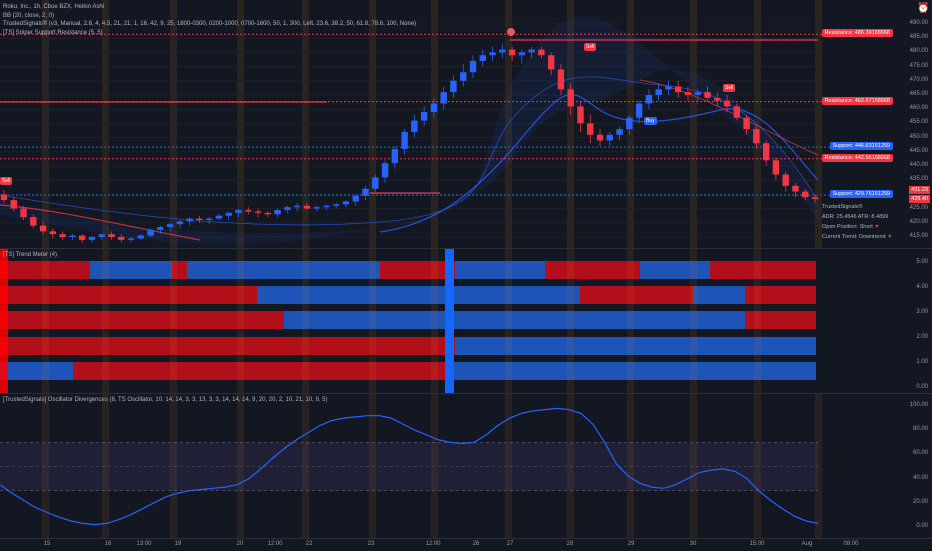 This screenshot has width=932, height=551. What do you see at coordinates (847, 227) in the screenshot?
I see `ts-info-position: Open Position: Short` at bounding box center [847, 227].